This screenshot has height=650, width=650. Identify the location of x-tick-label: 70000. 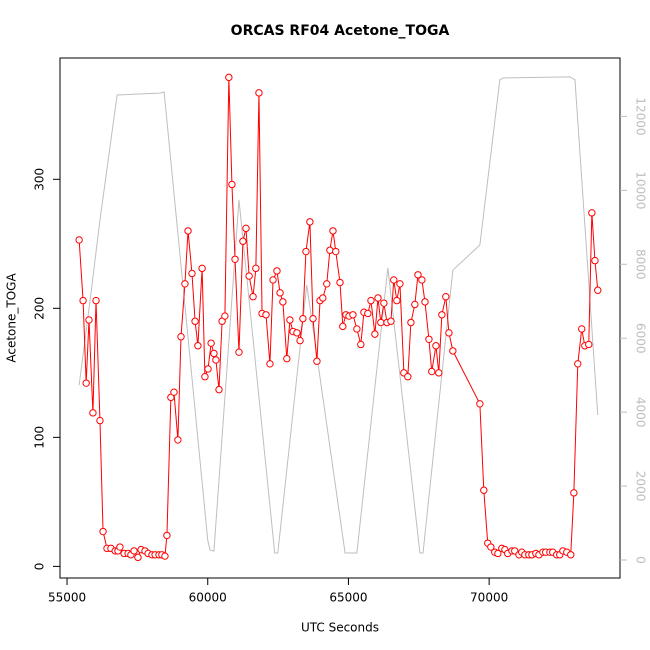
(489, 598).